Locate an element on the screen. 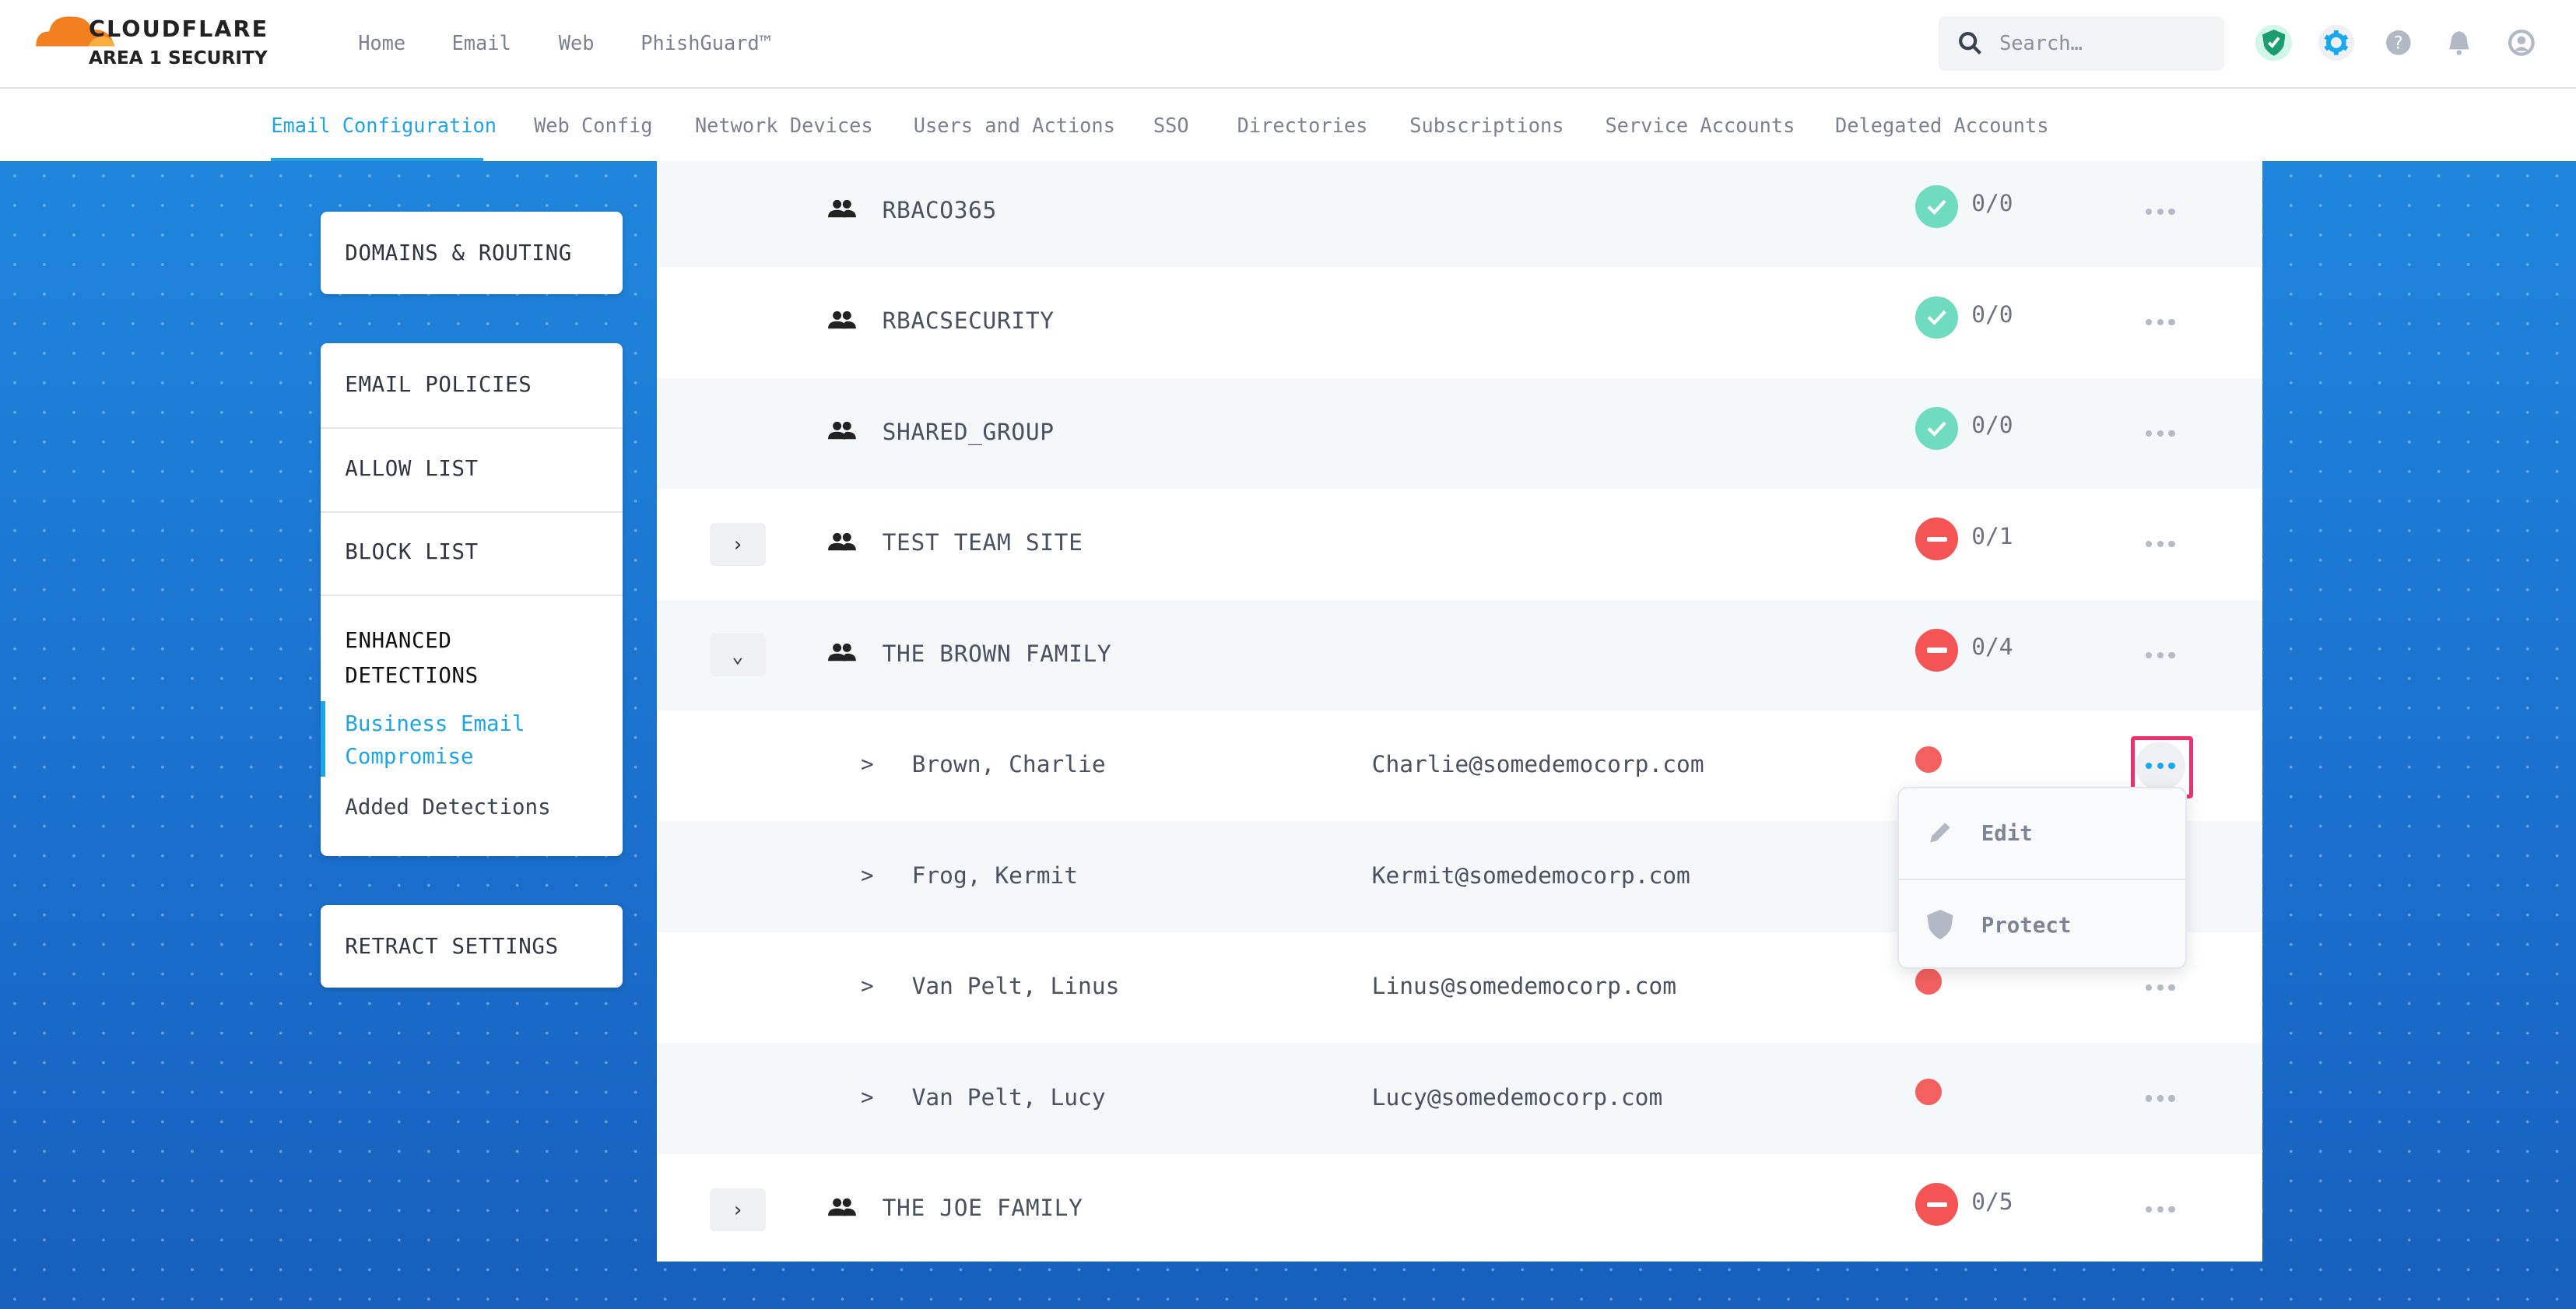  cloudflare-logo is located at coordinates (169, 43).